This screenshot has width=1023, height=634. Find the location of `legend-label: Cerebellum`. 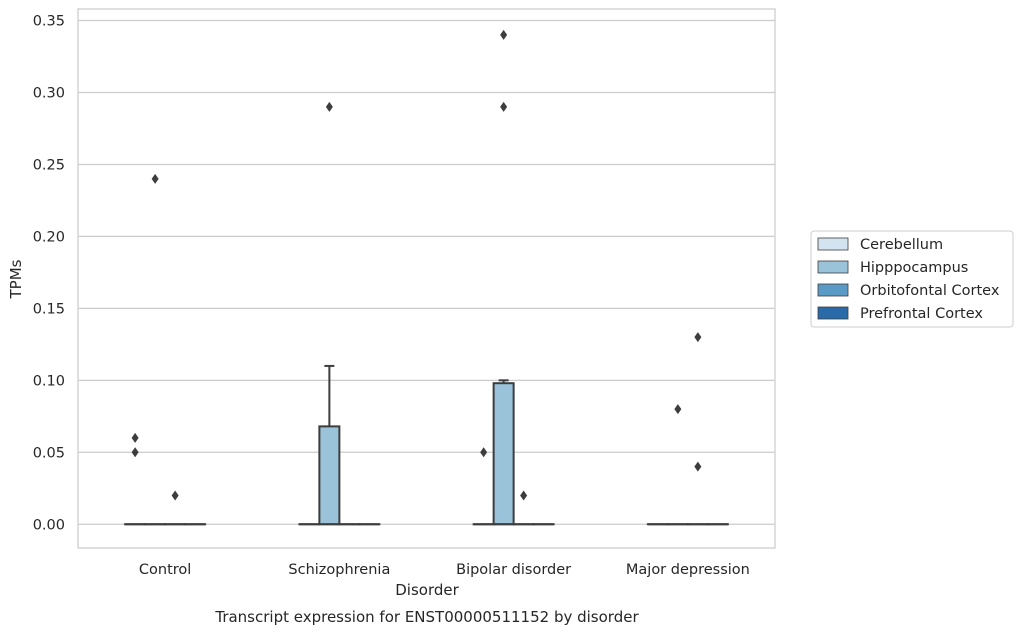

legend-label: Cerebellum is located at coordinates (901, 245).